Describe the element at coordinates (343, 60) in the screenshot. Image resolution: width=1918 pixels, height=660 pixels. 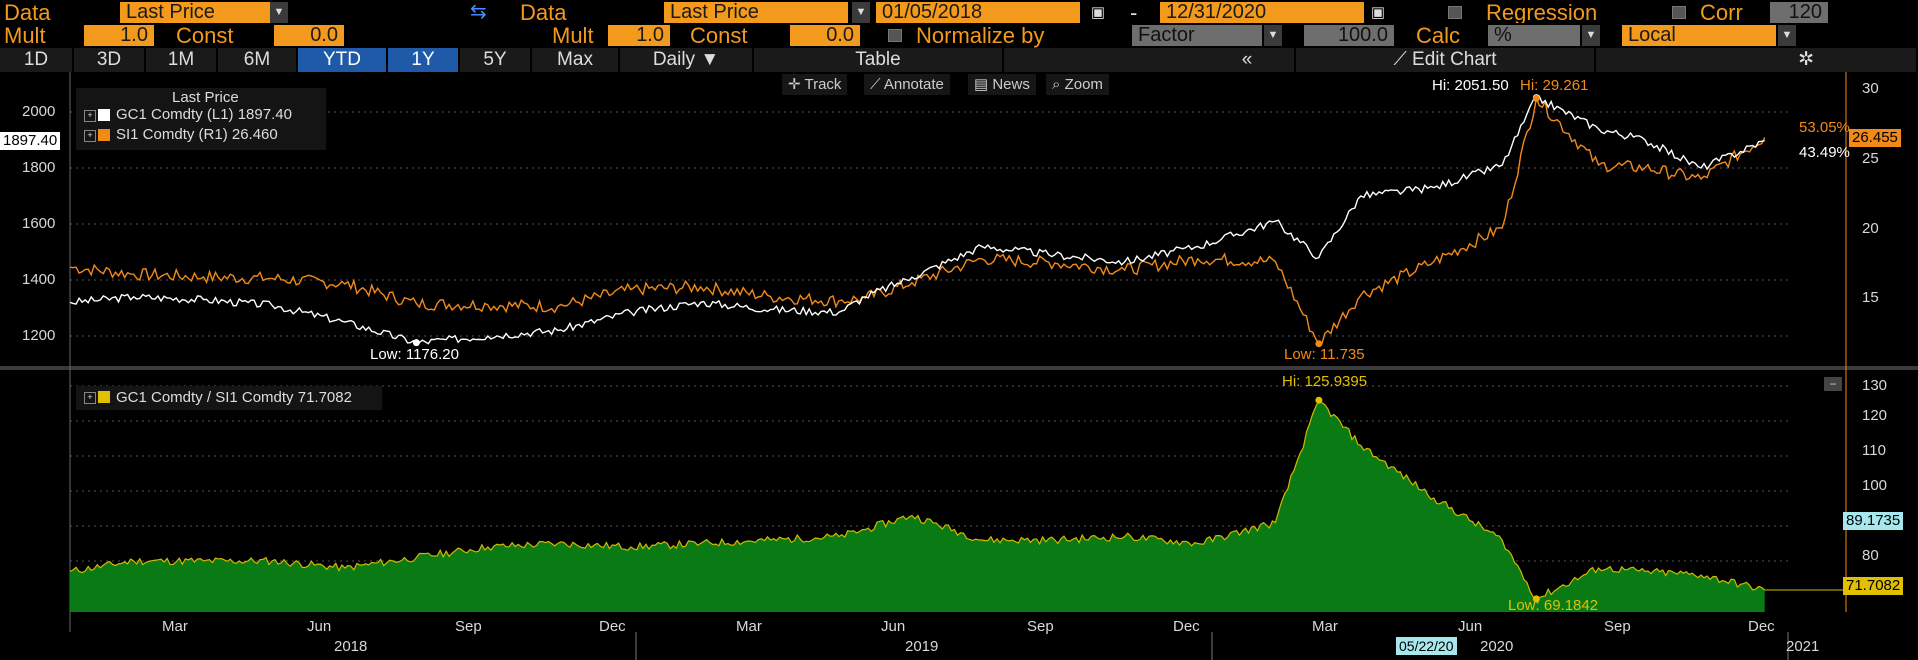
I see `period-ytd: YTD` at that location.